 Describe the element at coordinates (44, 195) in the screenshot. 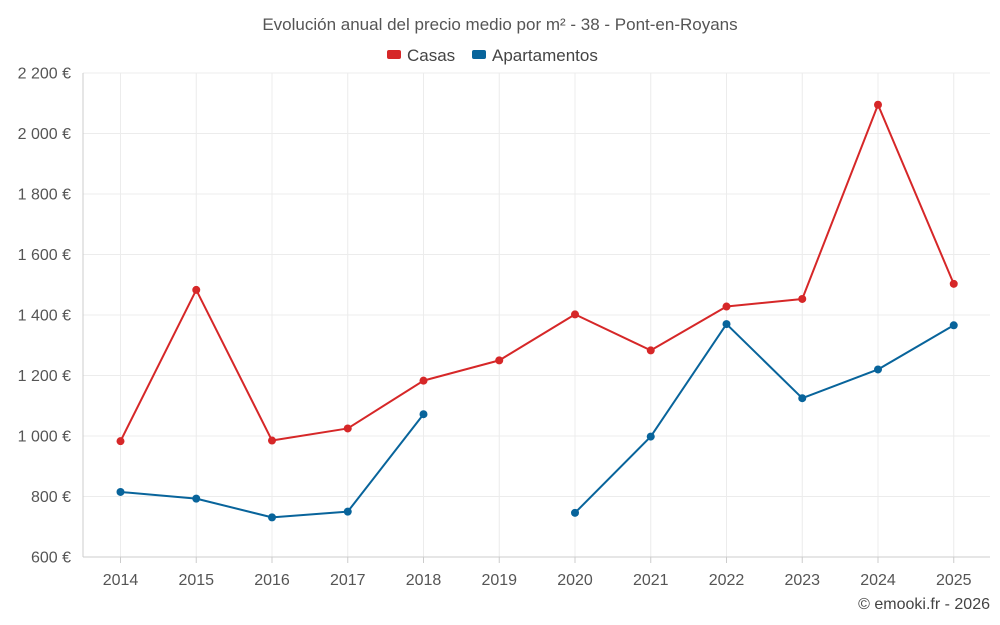

I see `y-tick-label: 1 800 €` at that location.